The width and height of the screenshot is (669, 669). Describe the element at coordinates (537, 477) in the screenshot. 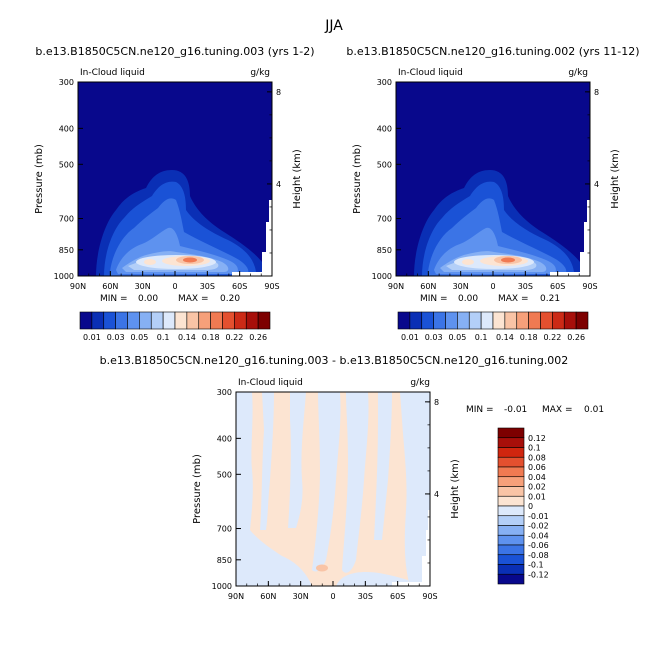

I see `colorbar-label: 0.04` at that location.